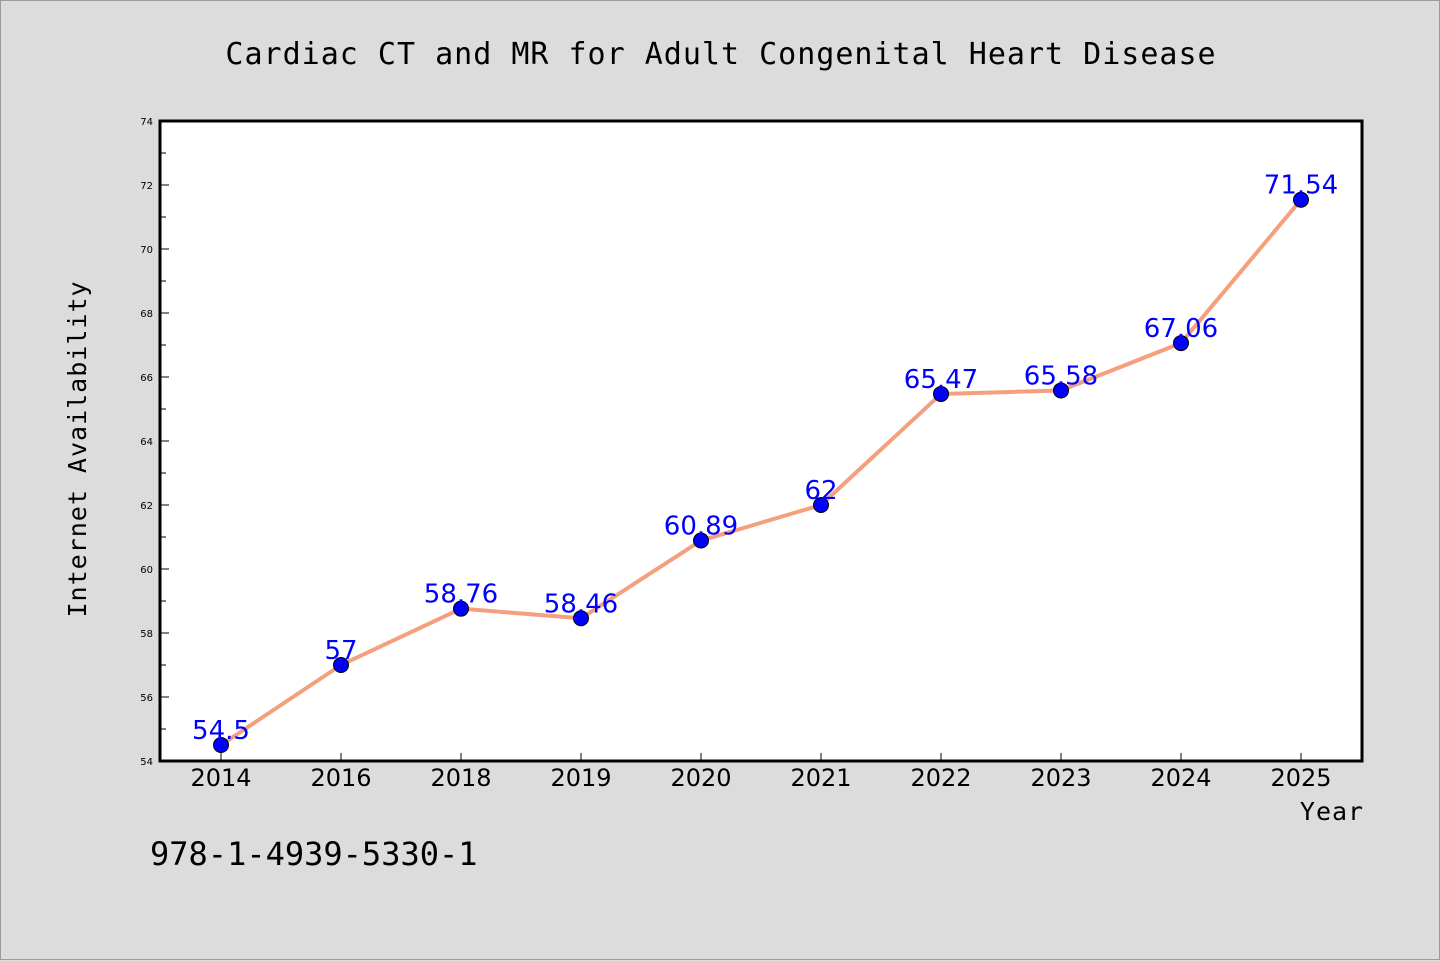 Image resolution: width=1440 pixels, height=961 pixels. Describe the element at coordinates (1181, 329) in the screenshot. I see `data-label: 67.06` at that location.